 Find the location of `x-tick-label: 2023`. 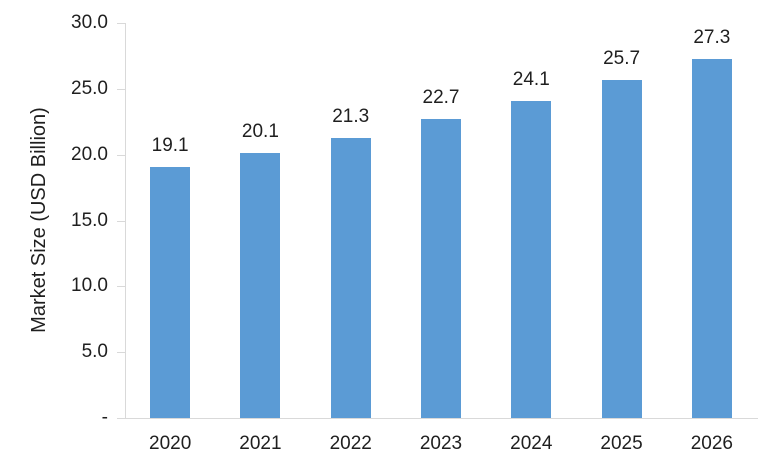

x-tick-label: 2023 is located at coordinates (441, 443).